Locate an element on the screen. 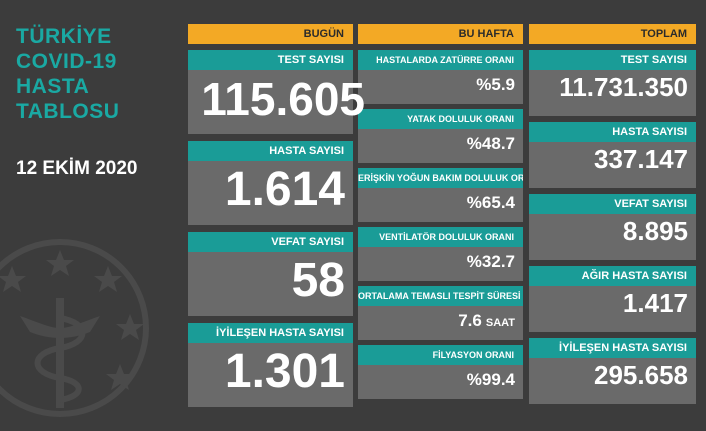  total-test-card: TEST SAYISI 11.731.350 is located at coordinates (612, 83).